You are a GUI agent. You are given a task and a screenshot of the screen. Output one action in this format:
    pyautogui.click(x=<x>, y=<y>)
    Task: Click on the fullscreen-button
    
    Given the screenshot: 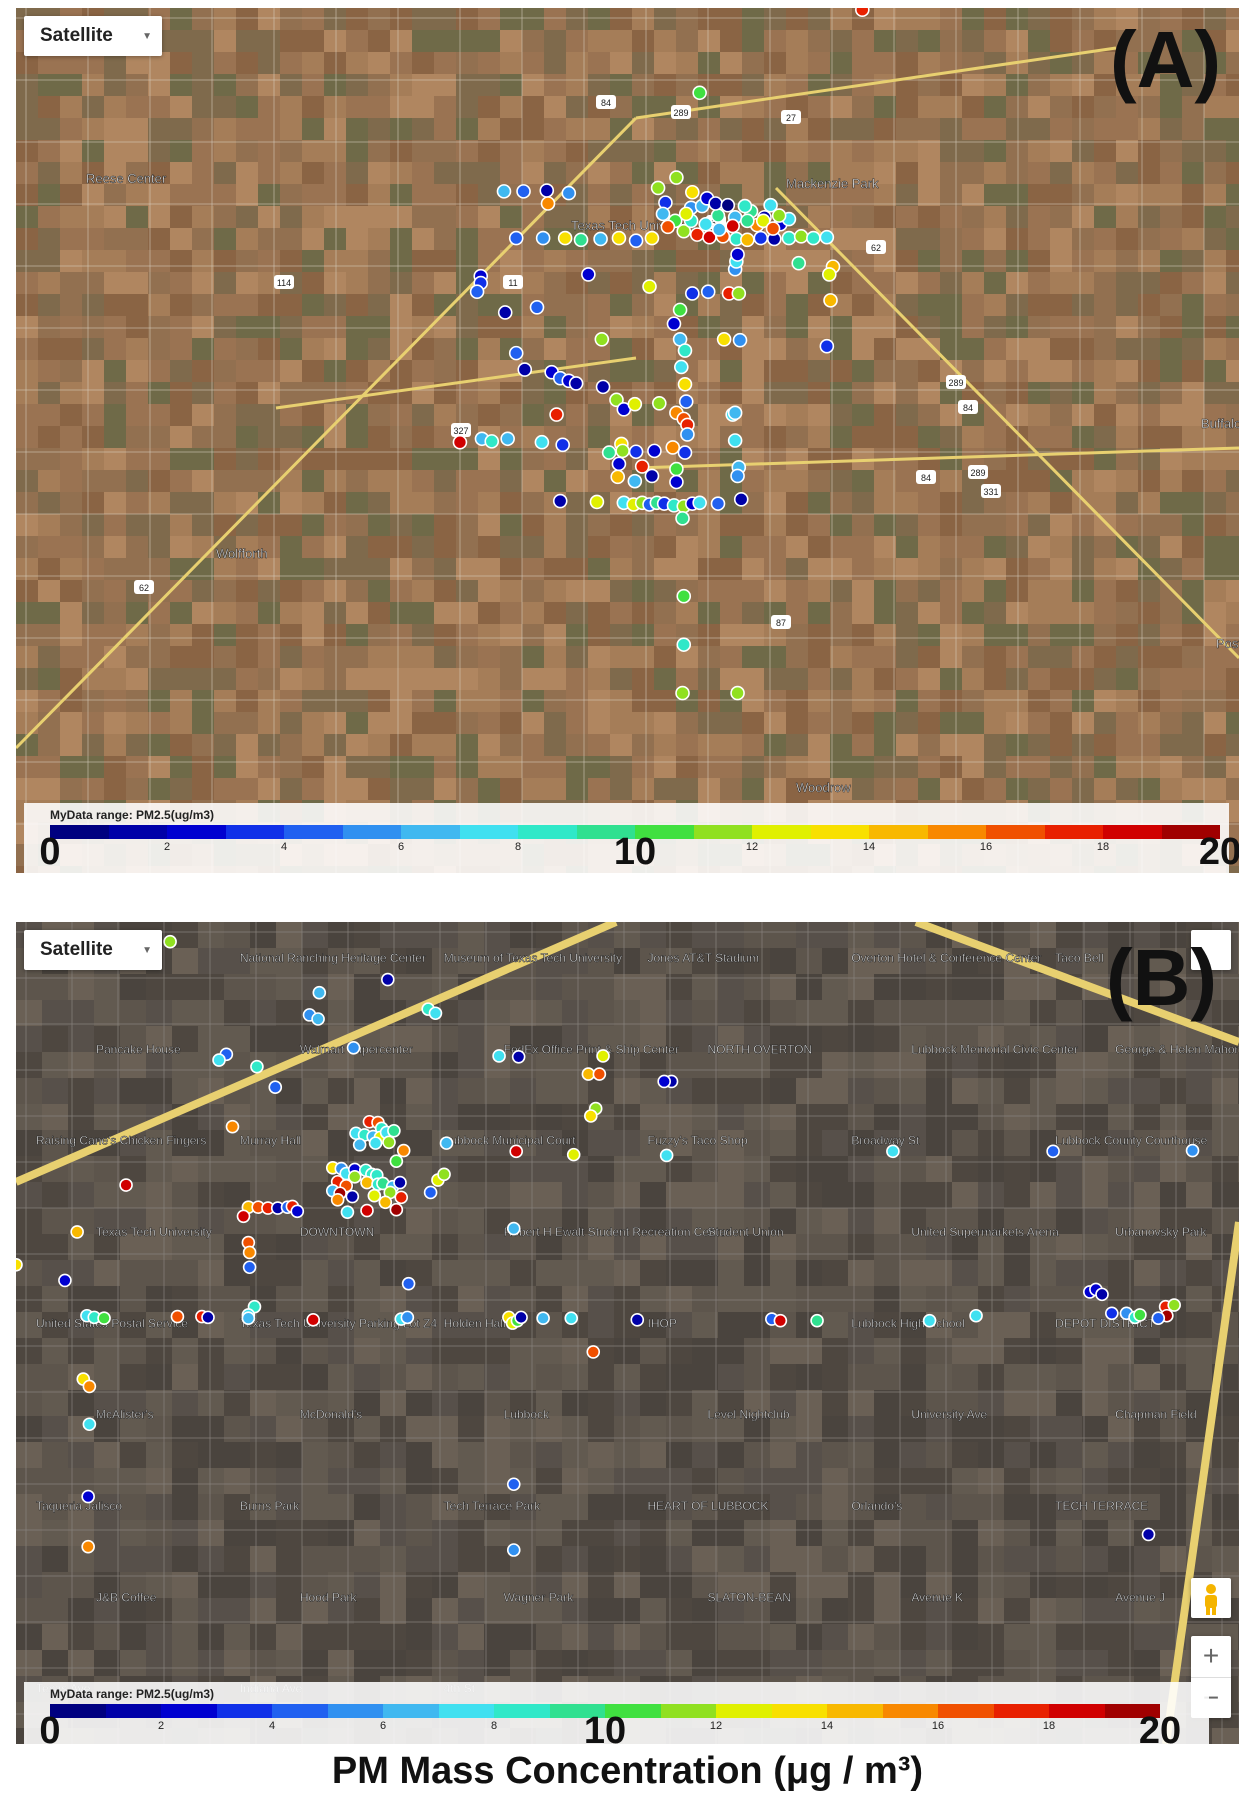 What is the action you would take?
    pyautogui.click(x=1211, y=950)
    